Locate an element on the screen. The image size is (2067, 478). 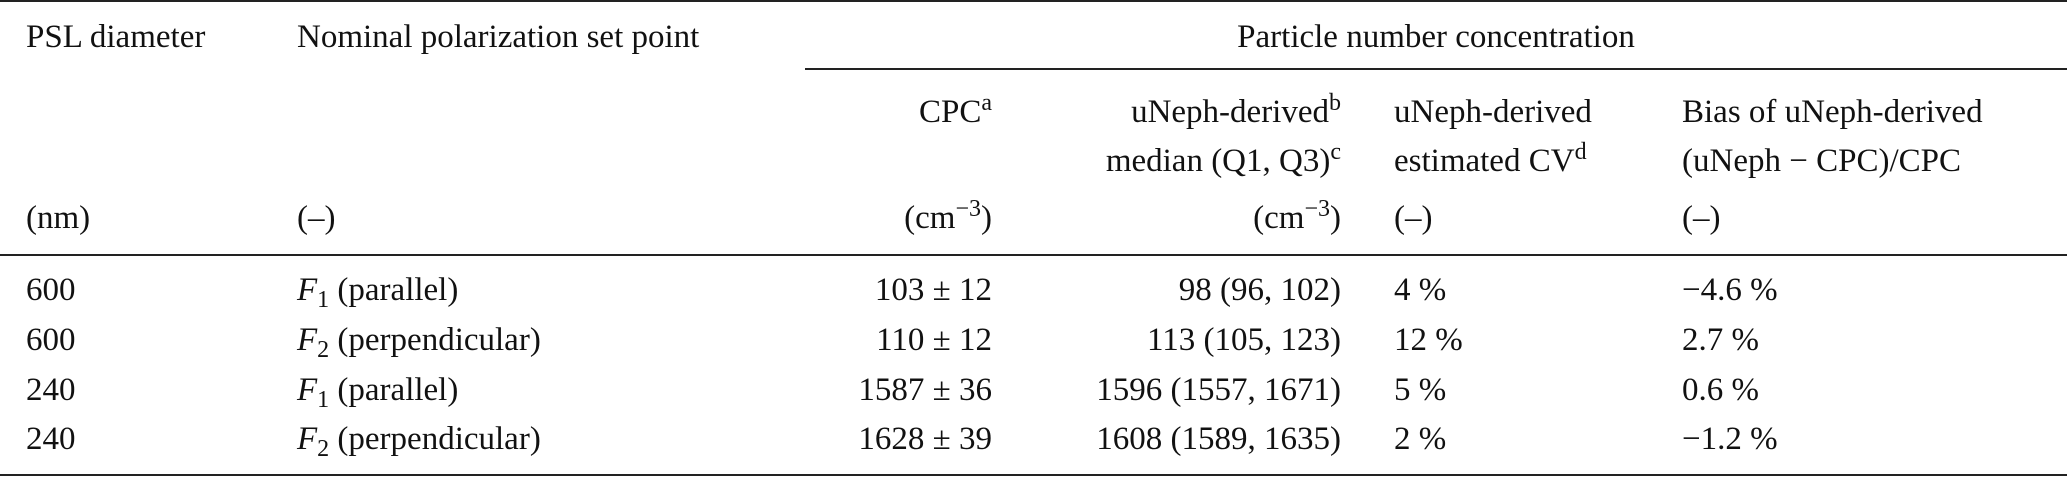
table-cell: 12 % is located at coordinates (1428, 340).